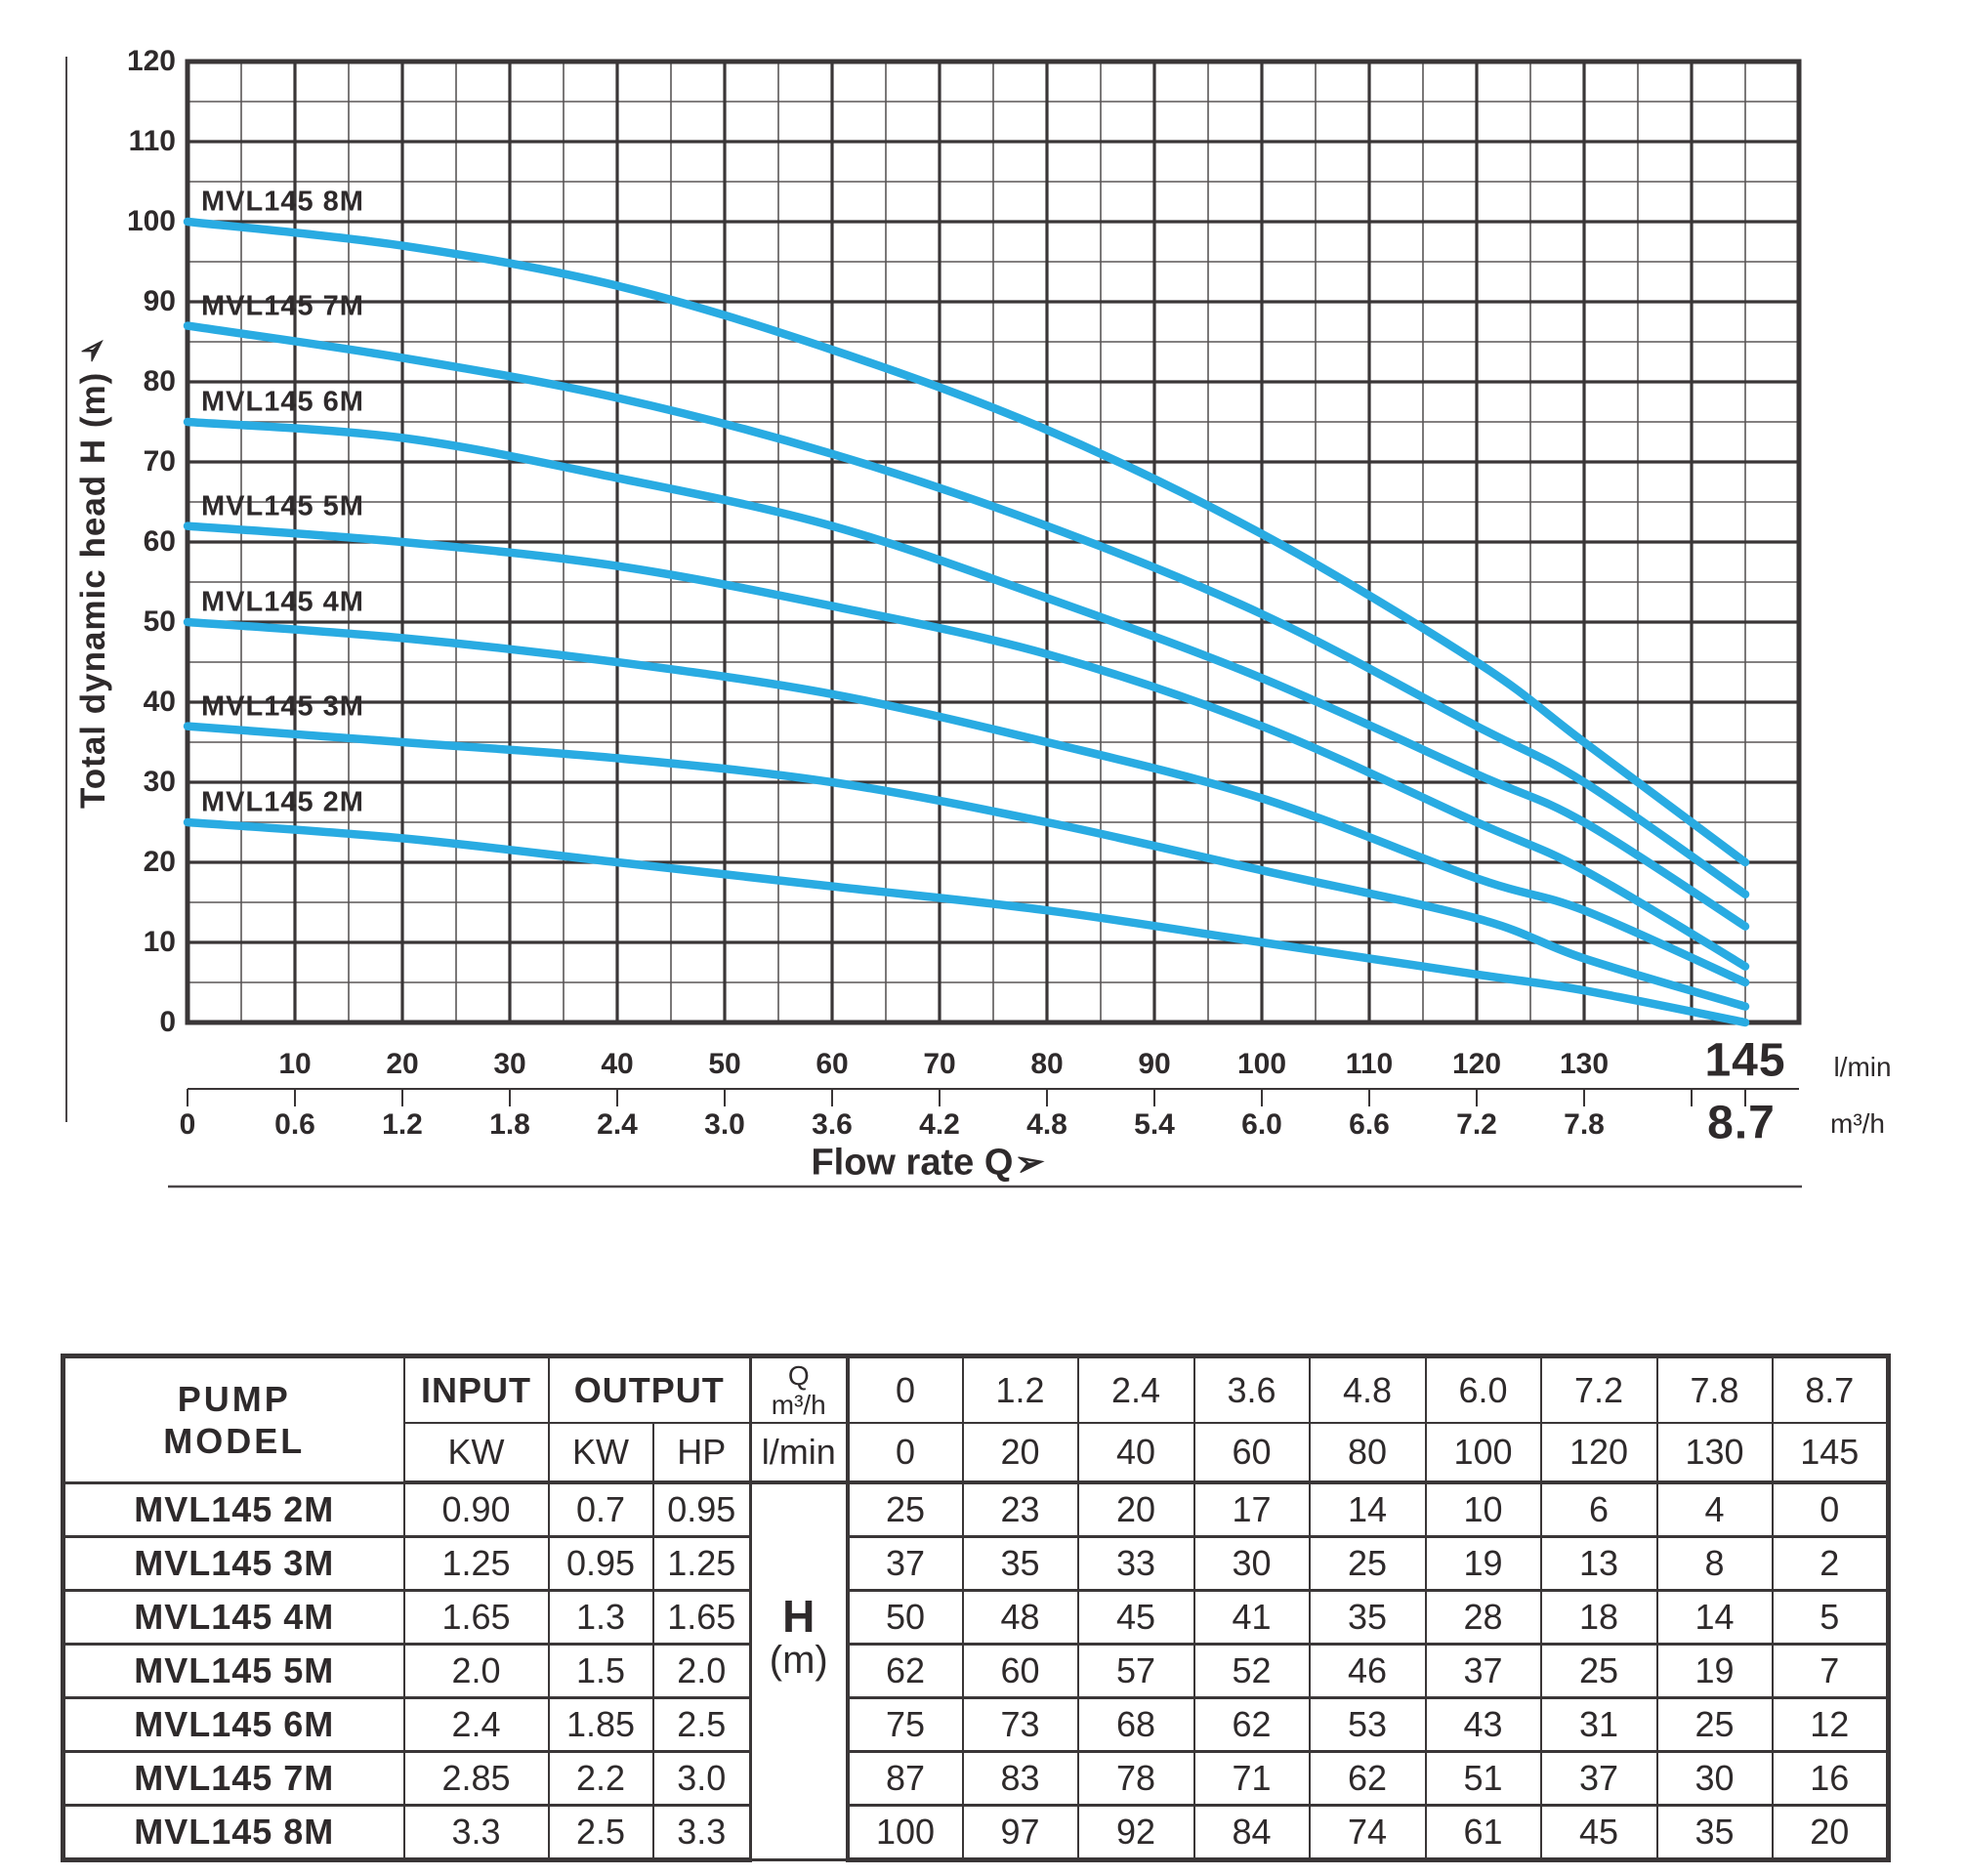 This screenshot has height=1876, width=1966. What do you see at coordinates (1483, 1389) in the screenshot?
I see `header-q-m3h-value-6.0: 6.0` at bounding box center [1483, 1389].